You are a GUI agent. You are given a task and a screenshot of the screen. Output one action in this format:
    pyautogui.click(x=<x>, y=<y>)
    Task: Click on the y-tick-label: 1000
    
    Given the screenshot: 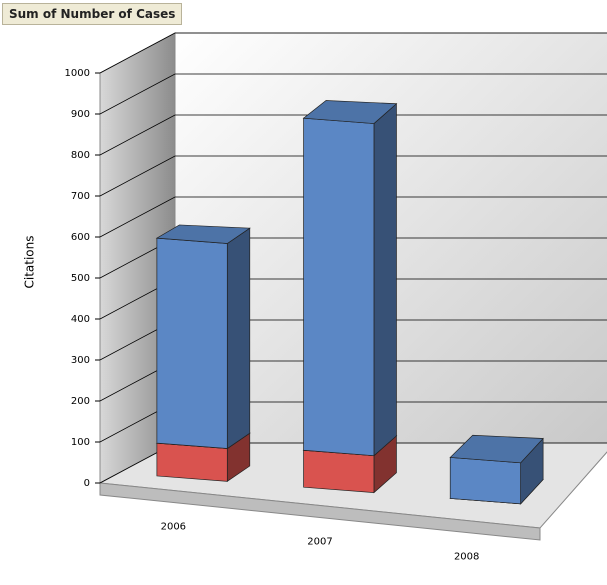 What is the action you would take?
    pyautogui.click(x=77, y=73)
    